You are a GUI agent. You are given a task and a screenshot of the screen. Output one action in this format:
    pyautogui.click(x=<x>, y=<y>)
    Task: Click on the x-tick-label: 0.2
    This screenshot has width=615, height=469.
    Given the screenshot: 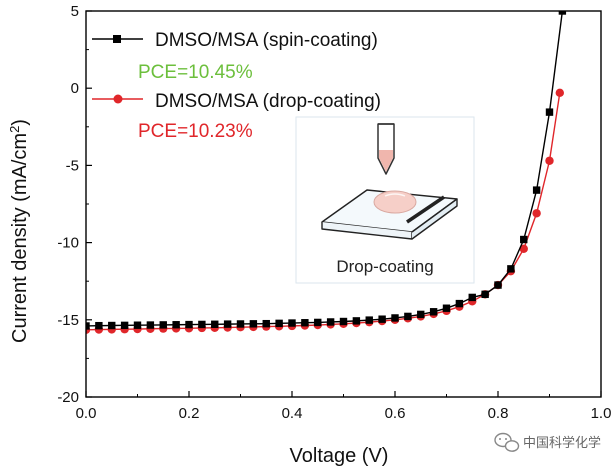 What is the action you would take?
    pyautogui.click(x=189, y=413)
    